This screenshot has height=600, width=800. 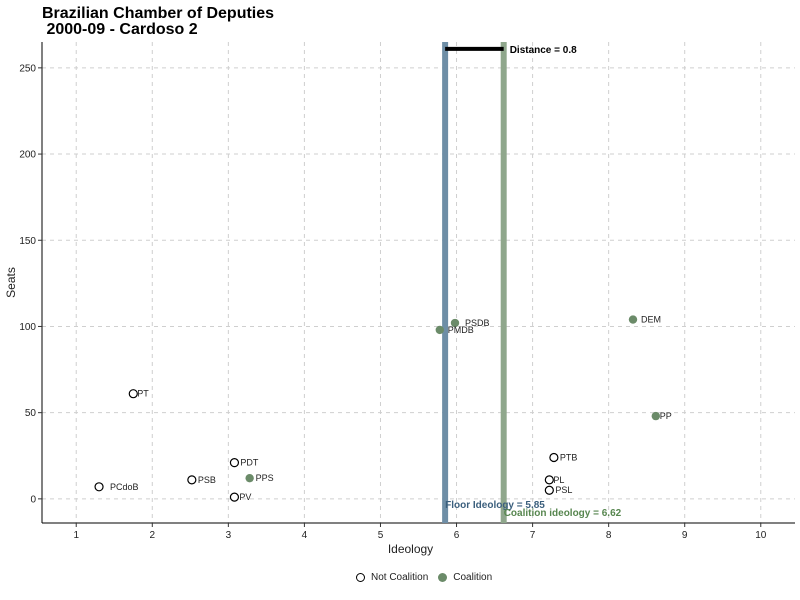 I want to click on chart-title-line2: 2000-09 - Cardoso 2, so click(x=120, y=29).